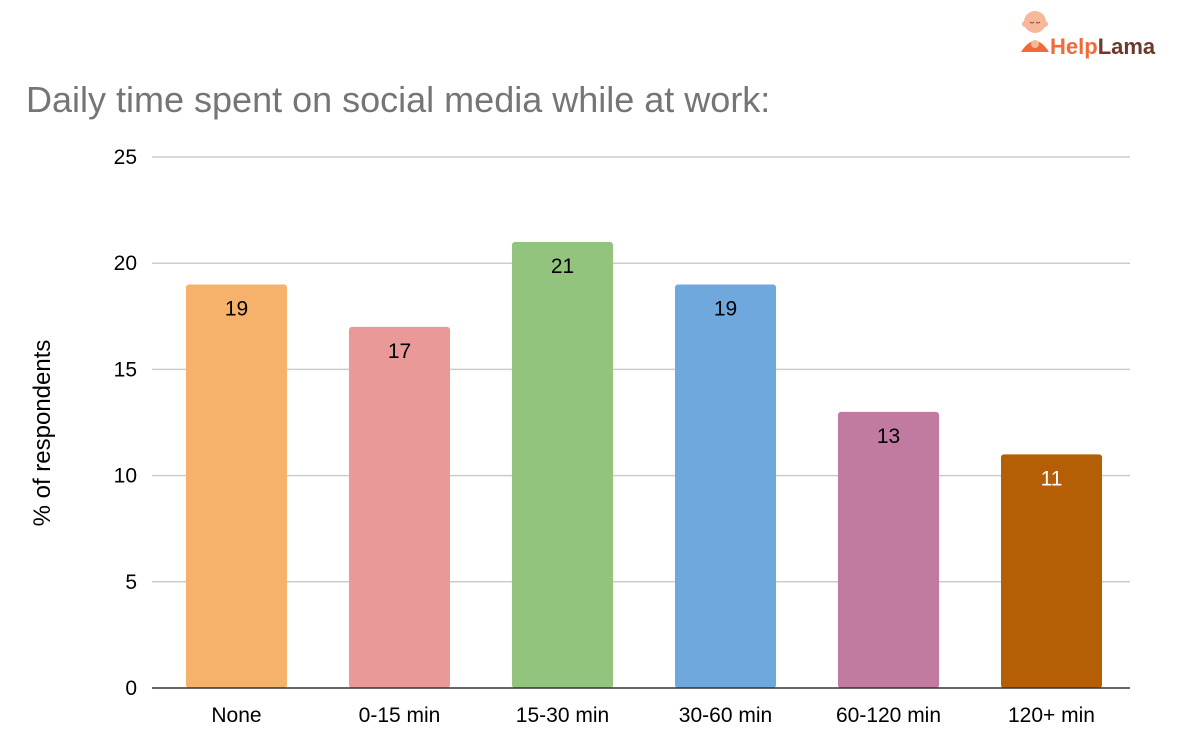 This screenshot has height=755, width=1177. Describe the element at coordinates (399, 507) in the screenshot. I see `bar-0-15-min` at that location.